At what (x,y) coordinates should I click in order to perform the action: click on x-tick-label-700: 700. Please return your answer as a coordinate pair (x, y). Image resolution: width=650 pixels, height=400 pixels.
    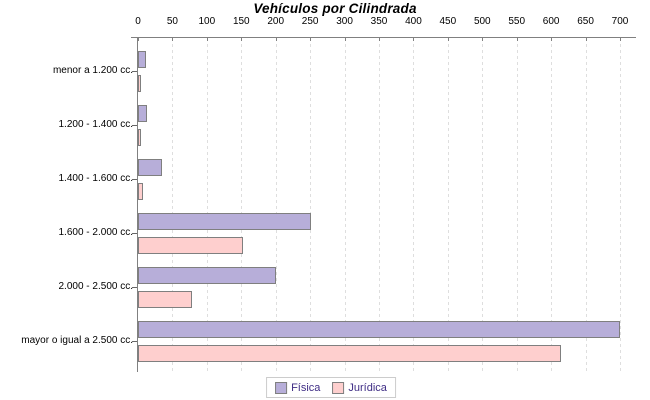
    Looking at the image, I should click on (620, 21).